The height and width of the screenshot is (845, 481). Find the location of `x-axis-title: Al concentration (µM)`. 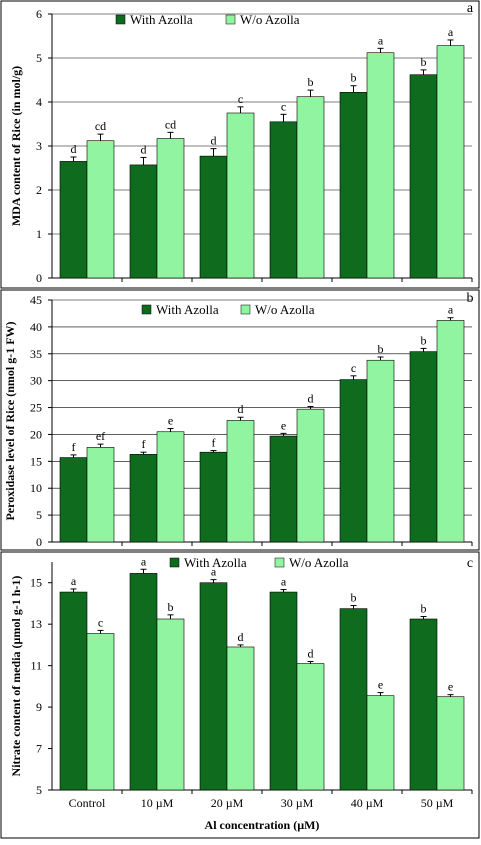

x-axis-title: Al concentration (µM) is located at coordinates (262, 825).